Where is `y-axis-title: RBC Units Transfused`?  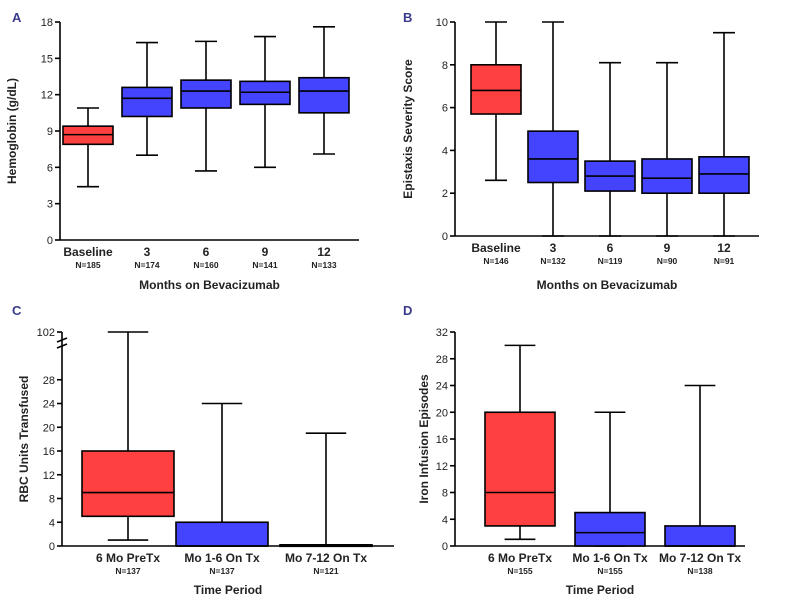 y-axis-title: RBC Units Transfused is located at coordinates (24, 439).